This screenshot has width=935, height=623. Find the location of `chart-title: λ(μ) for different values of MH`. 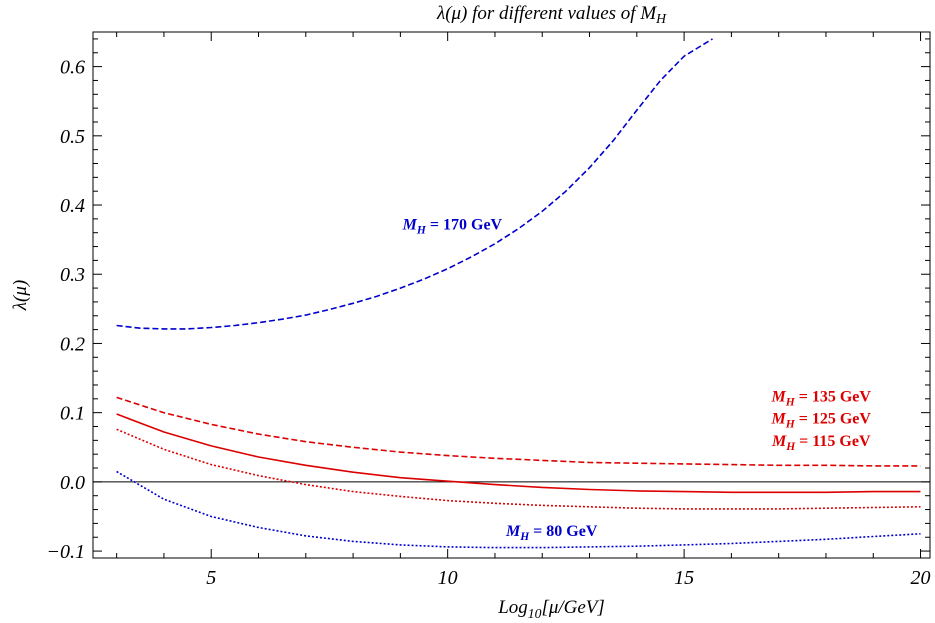

chart-title: λ(μ) for different values of MH is located at coordinates (551, 14).